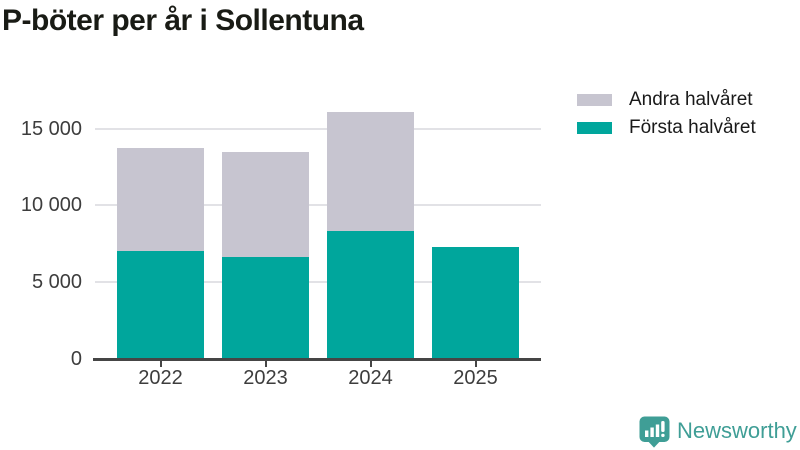 The image size is (800, 450). Describe the element at coordinates (317, 359) in the screenshot. I see `x-axis-line` at that location.